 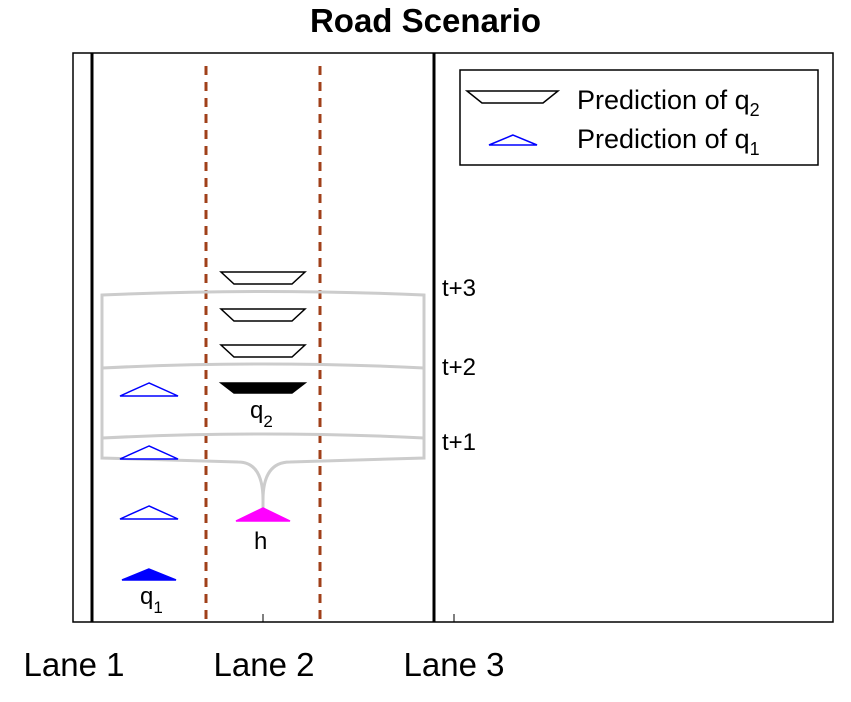 What do you see at coordinates (149, 512) in the screenshot?
I see `q1-prediction-t0` at bounding box center [149, 512].